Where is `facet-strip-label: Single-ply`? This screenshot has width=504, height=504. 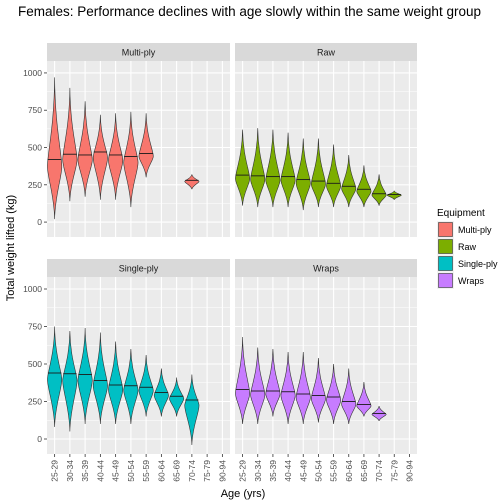 facet-strip-label: Single-ply is located at coordinates (139, 269).